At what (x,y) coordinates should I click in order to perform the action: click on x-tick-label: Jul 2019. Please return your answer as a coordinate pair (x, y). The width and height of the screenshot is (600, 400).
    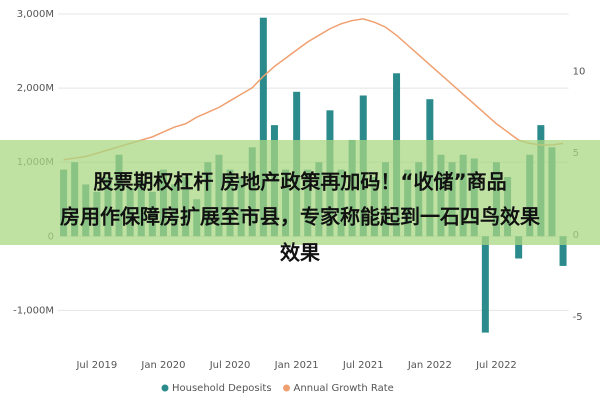
    Looking at the image, I should click on (96, 365).